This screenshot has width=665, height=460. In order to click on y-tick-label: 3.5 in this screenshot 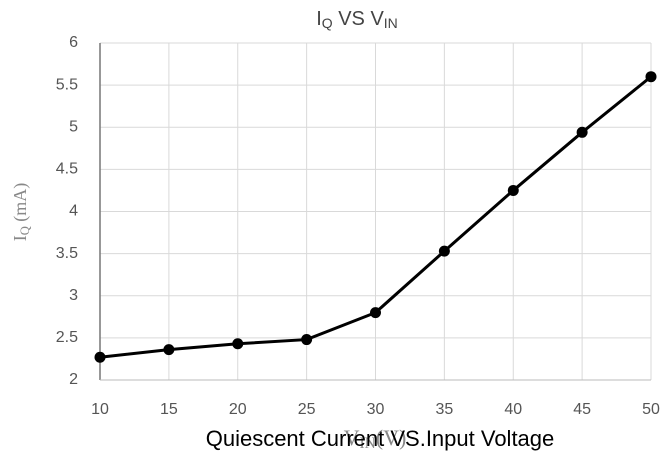, I will do `click(67, 253)`.